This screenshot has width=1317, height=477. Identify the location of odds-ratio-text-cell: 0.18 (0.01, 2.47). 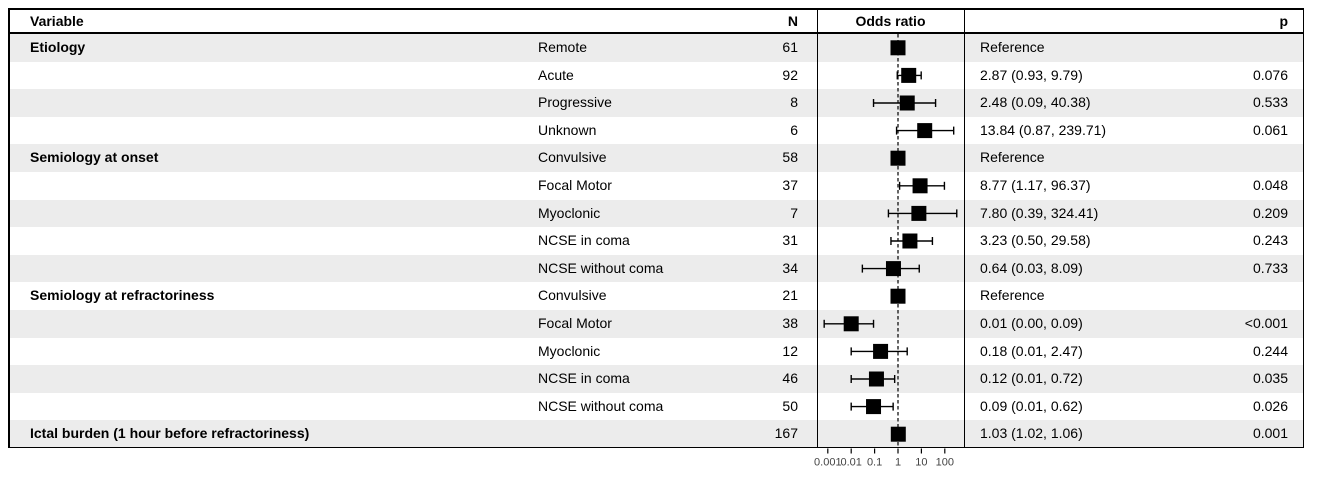
(1031, 350).